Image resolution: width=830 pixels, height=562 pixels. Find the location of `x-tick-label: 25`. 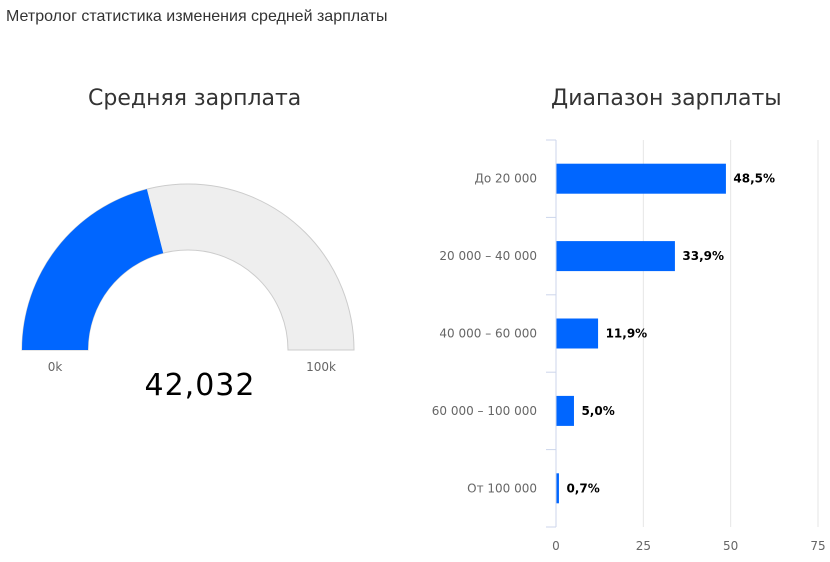

x-tick-label: 25 is located at coordinates (643, 546).